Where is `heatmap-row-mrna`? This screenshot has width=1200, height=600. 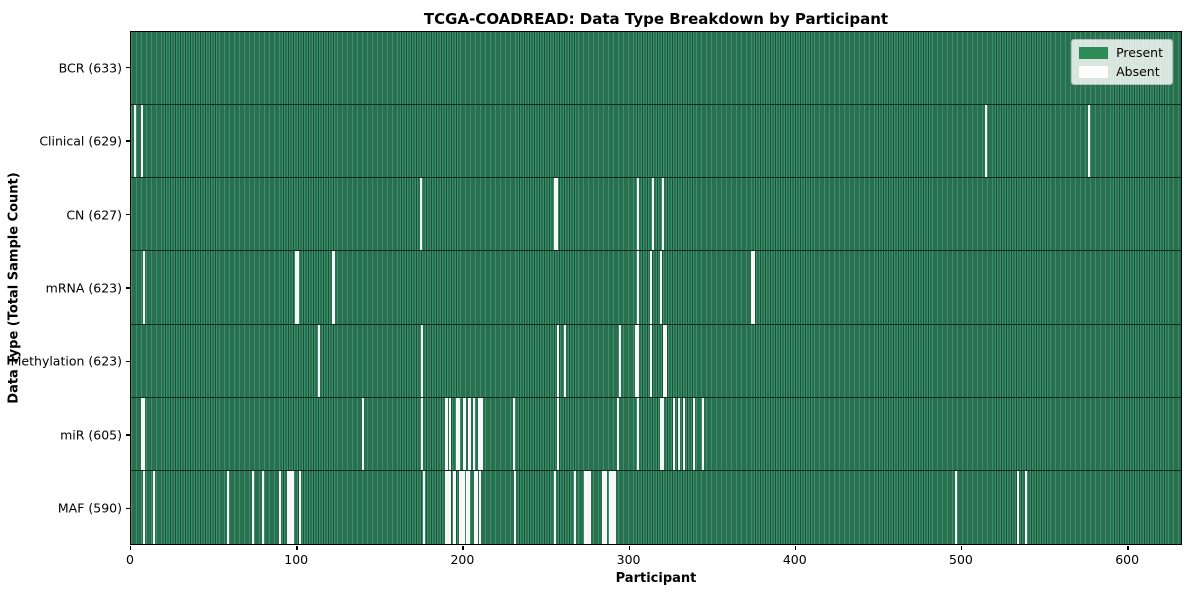 heatmap-row-mrna is located at coordinates (656, 288).